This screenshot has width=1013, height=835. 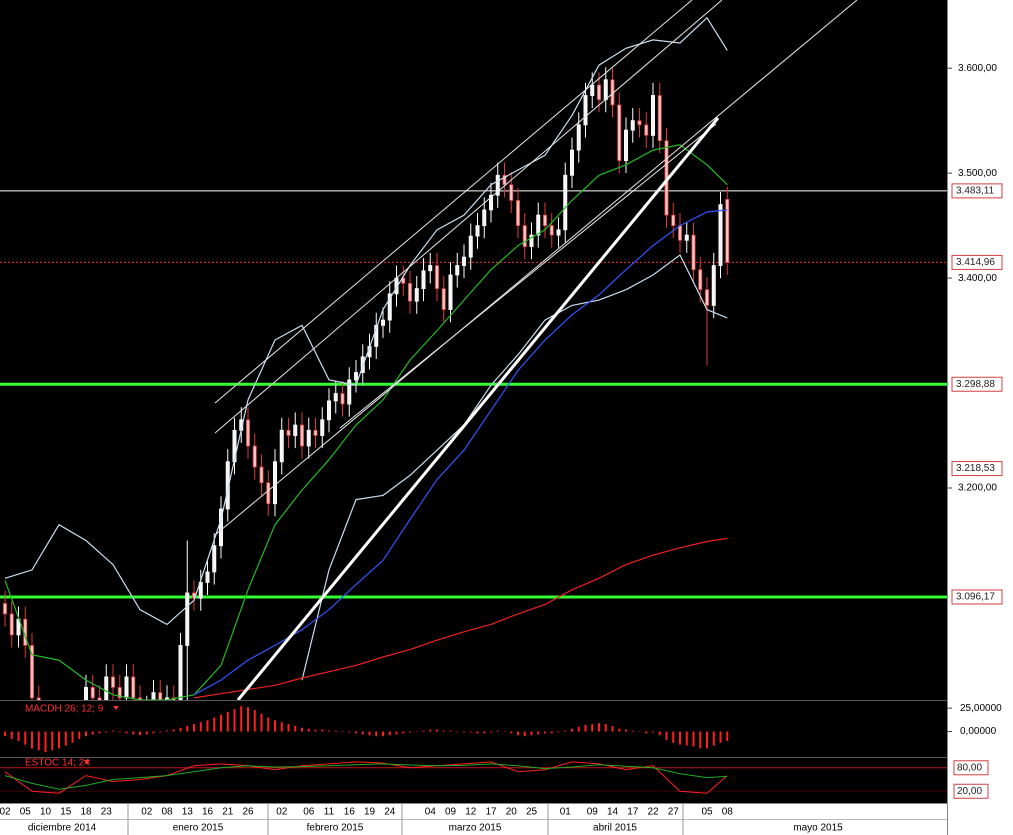 What do you see at coordinates (528, 276) in the screenshot?
I see `trend-line` at bounding box center [528, 276].